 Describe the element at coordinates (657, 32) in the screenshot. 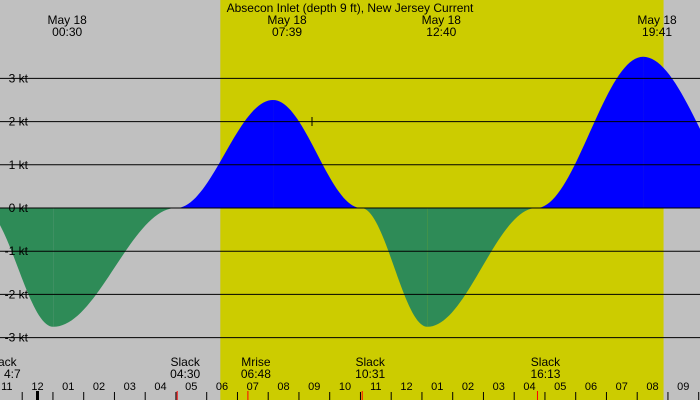

I see `extremum-time: 19:41` at that location.